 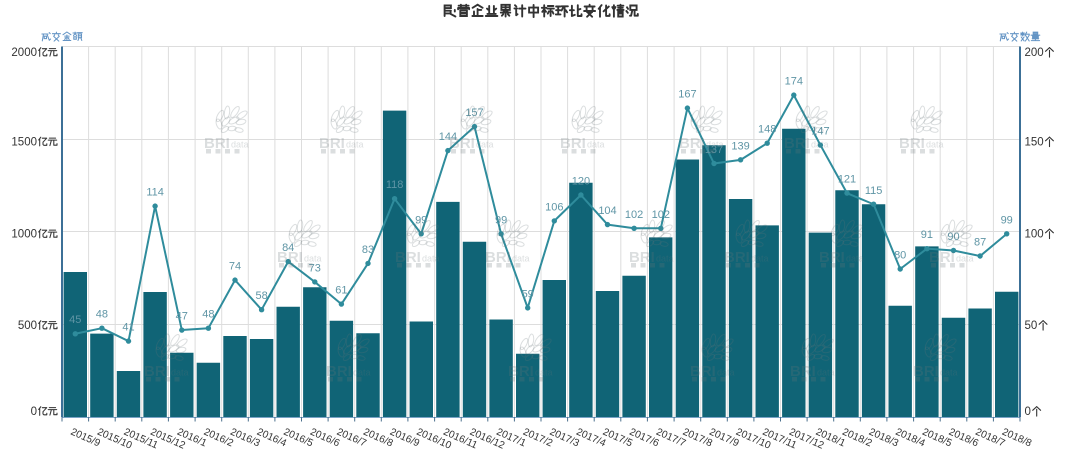 What do you see at coordinates (900, 256) in the screenshot?
I see `svg-text: 80` at bounding box center [900, 256].